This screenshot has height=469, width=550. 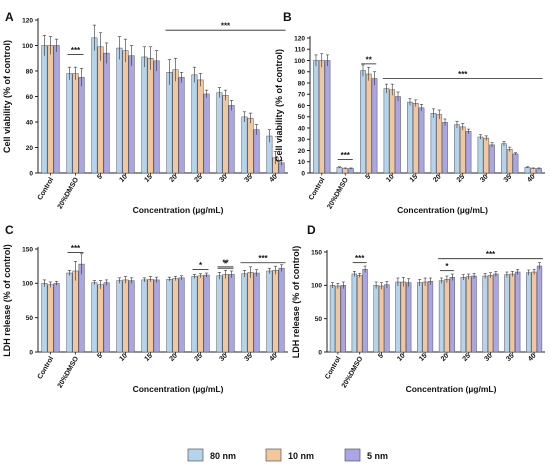 I want to click on y-axis-label: LDH release (% of control), so click(x=296, y=302).